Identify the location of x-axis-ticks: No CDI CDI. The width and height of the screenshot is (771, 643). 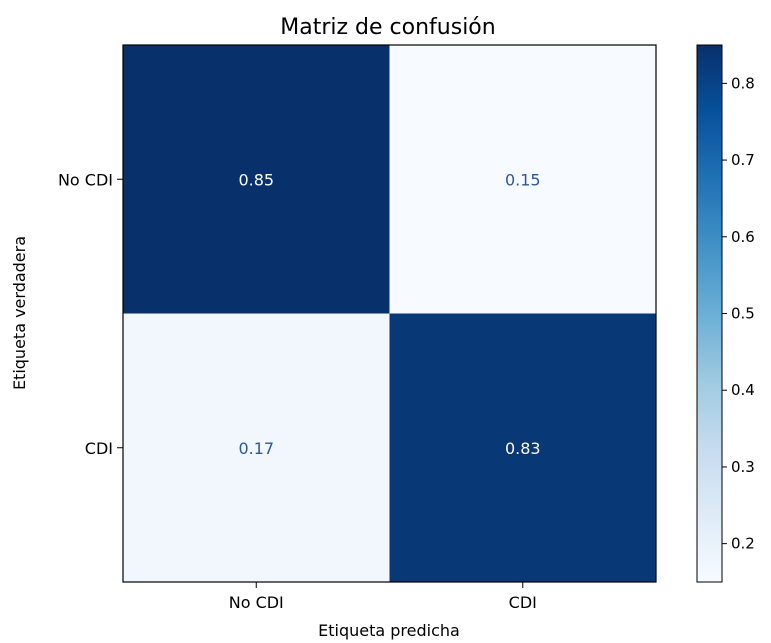
(383, 597).